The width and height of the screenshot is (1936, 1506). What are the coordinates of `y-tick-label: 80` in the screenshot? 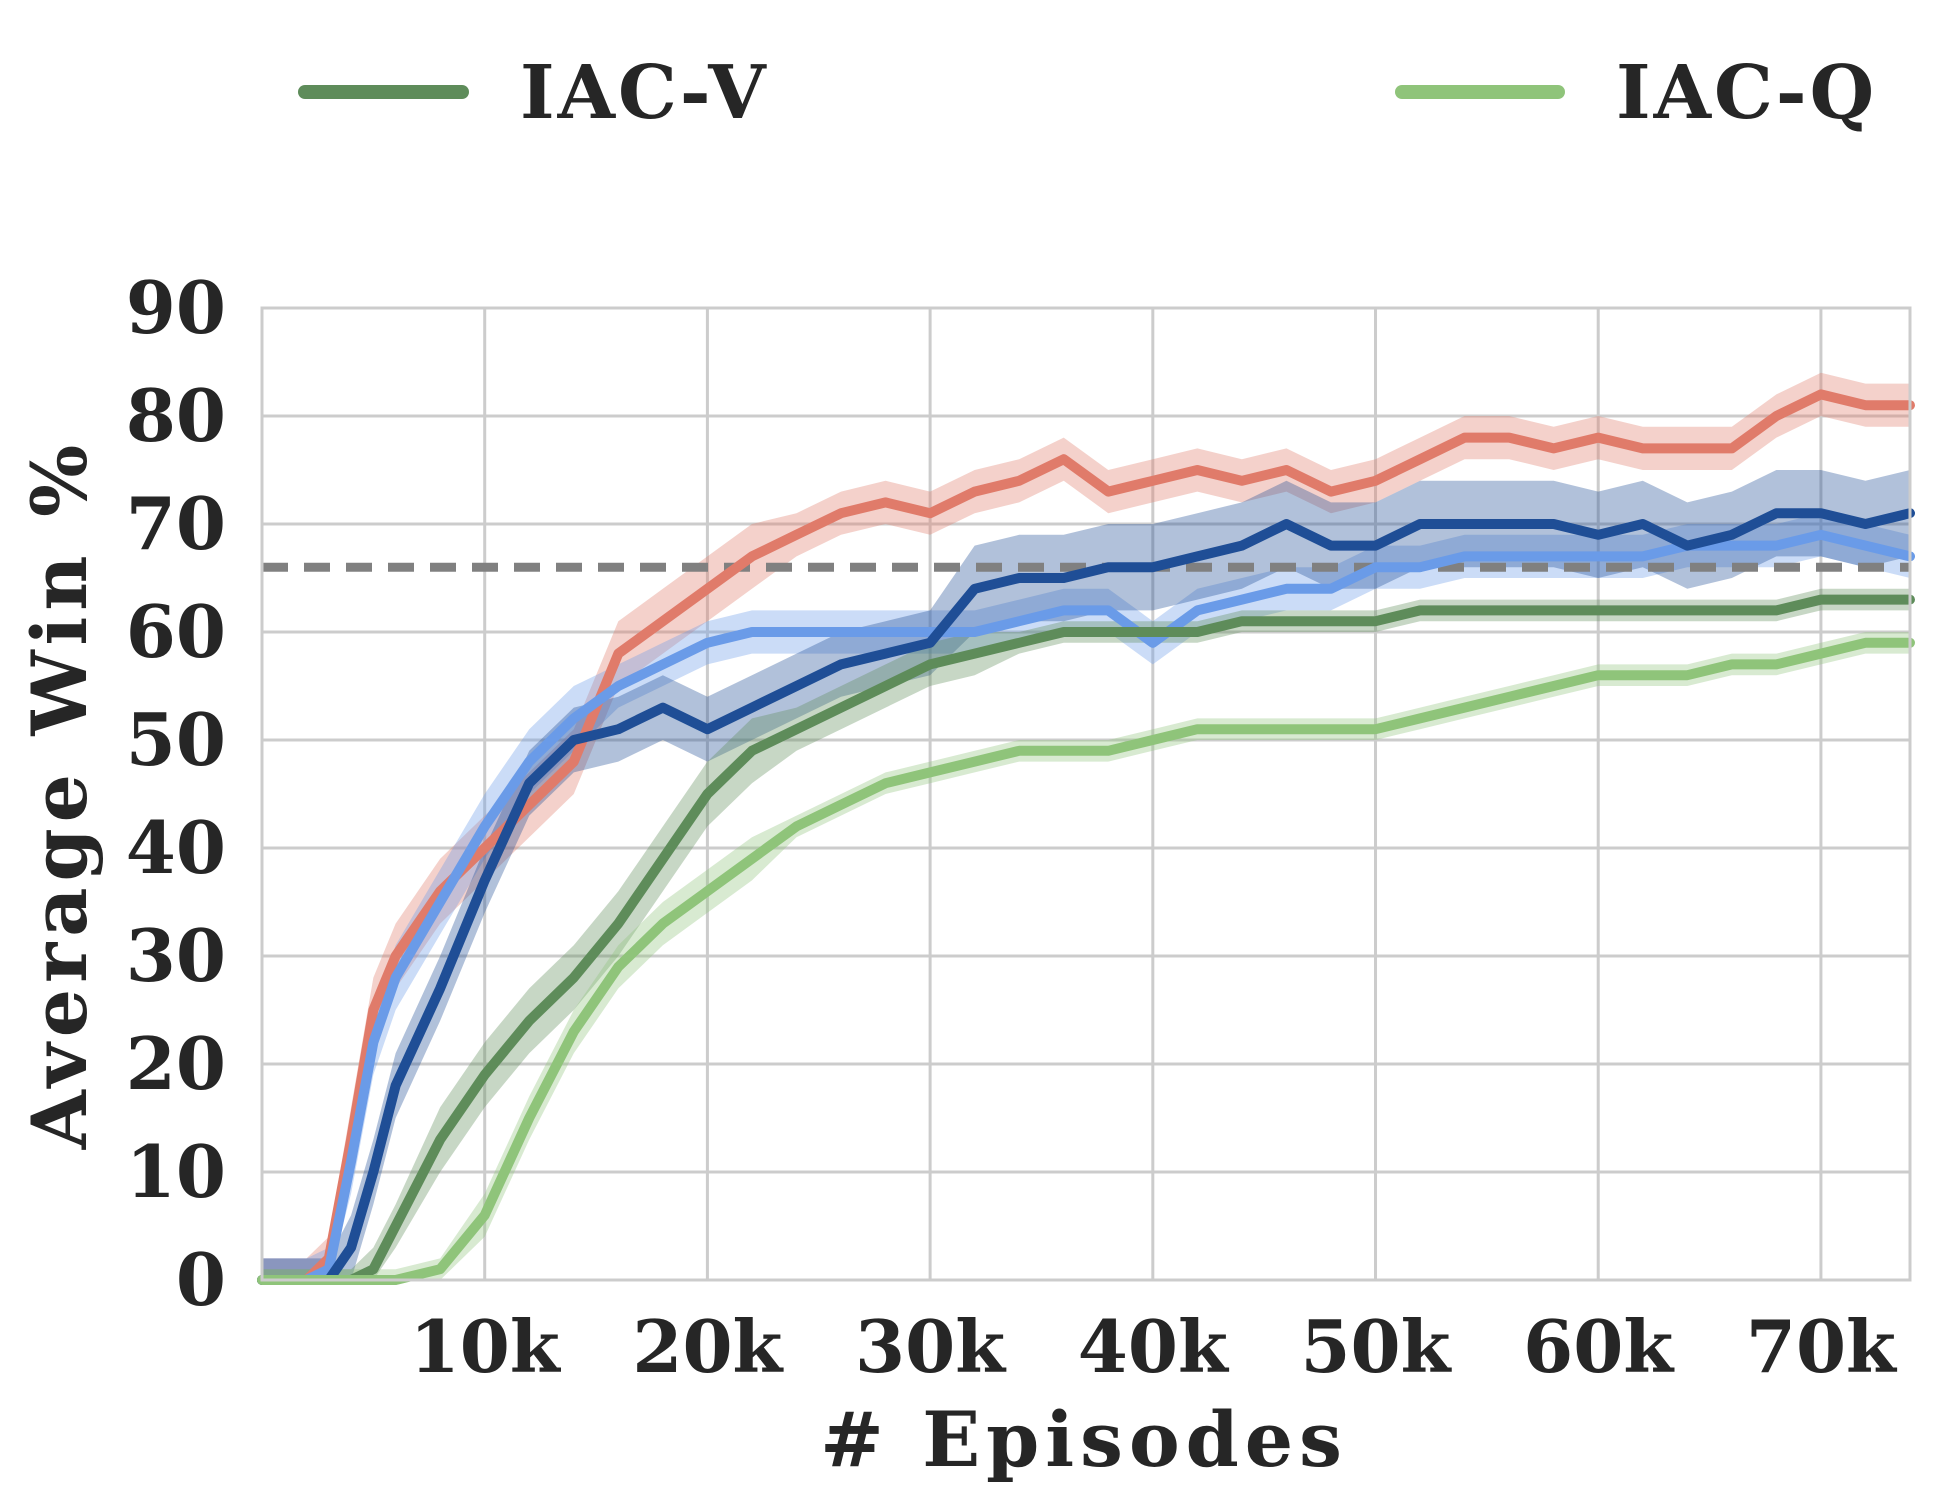 It's located at (176, 415).